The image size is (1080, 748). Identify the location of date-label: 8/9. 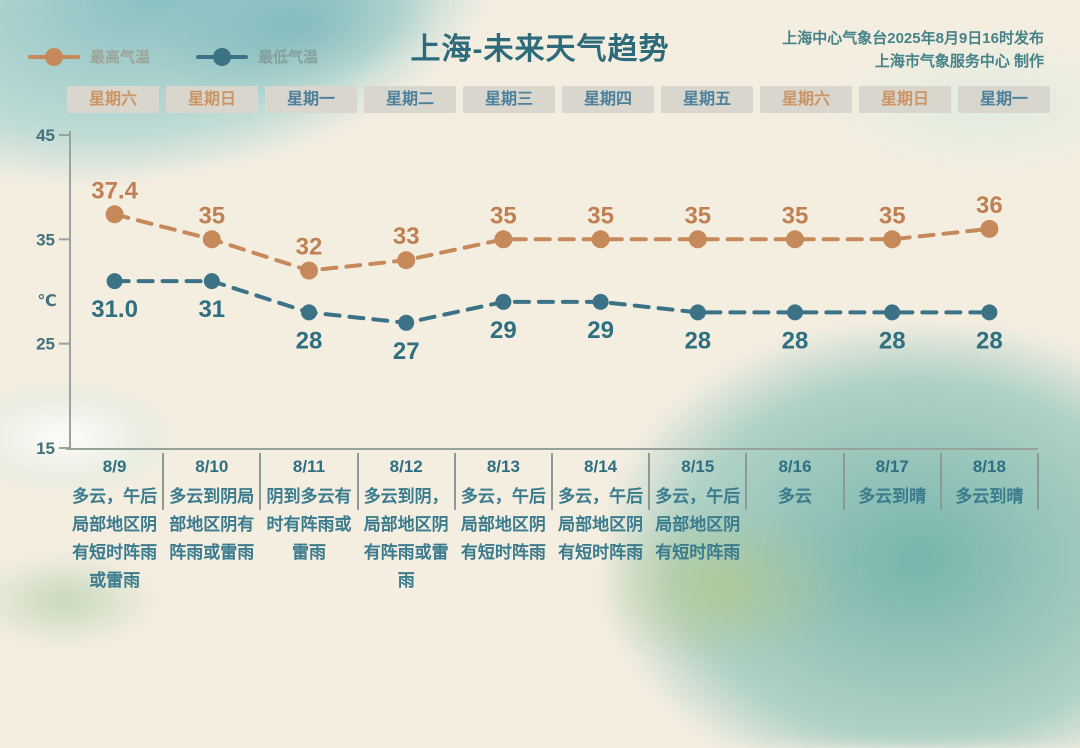
(114, 466).